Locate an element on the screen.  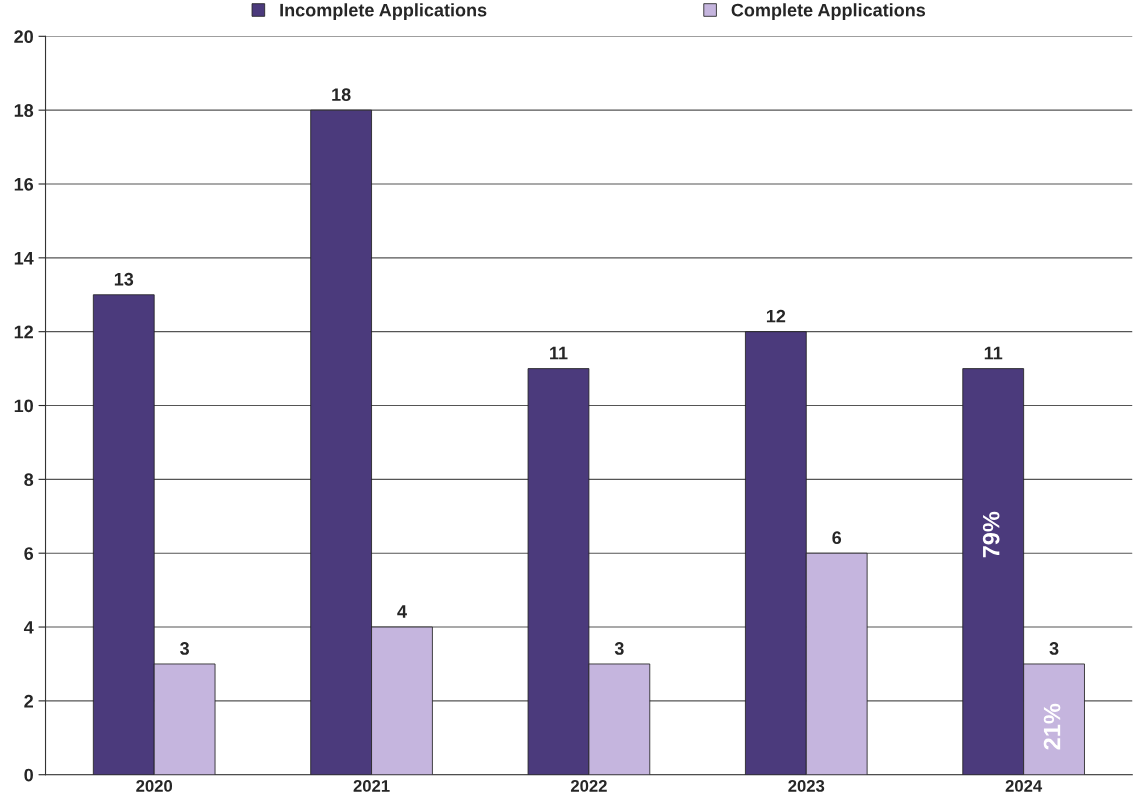
y-tick-label: 12 is located at coordinates (23, 332).